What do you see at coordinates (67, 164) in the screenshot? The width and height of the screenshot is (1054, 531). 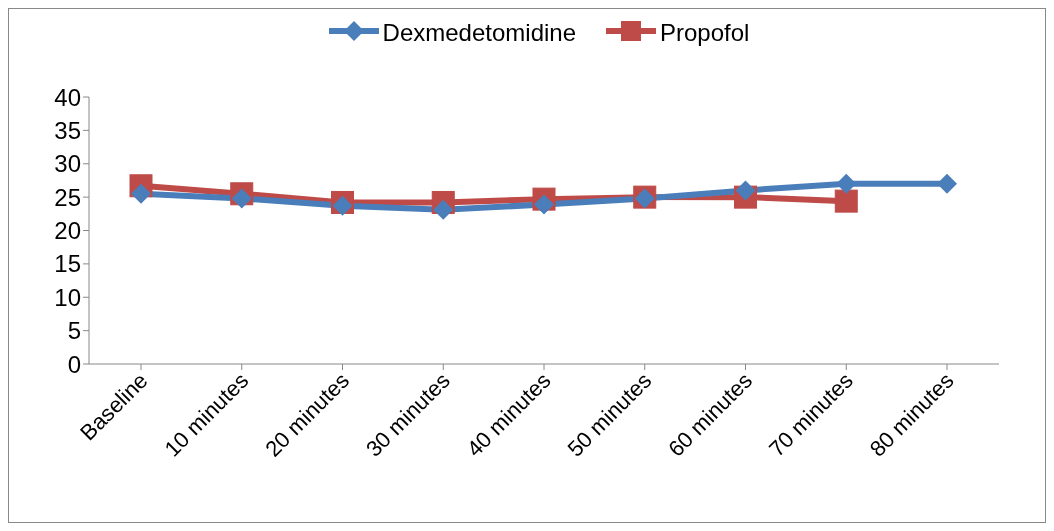 I see `y-tick-label: 30` at bounding box center [67, 164].